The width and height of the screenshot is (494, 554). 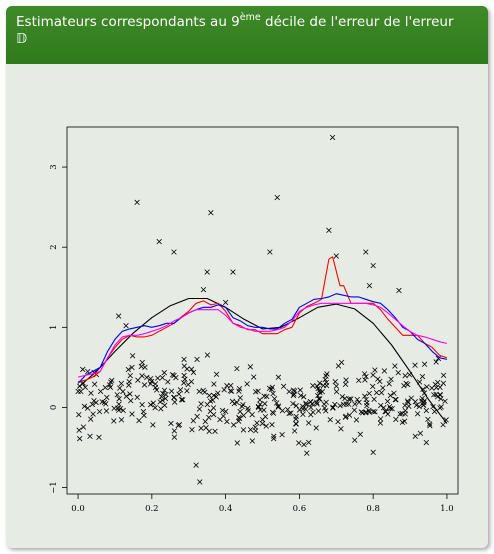 I want to click on x-tick-label: 0.4, so click(x=226, y=509).